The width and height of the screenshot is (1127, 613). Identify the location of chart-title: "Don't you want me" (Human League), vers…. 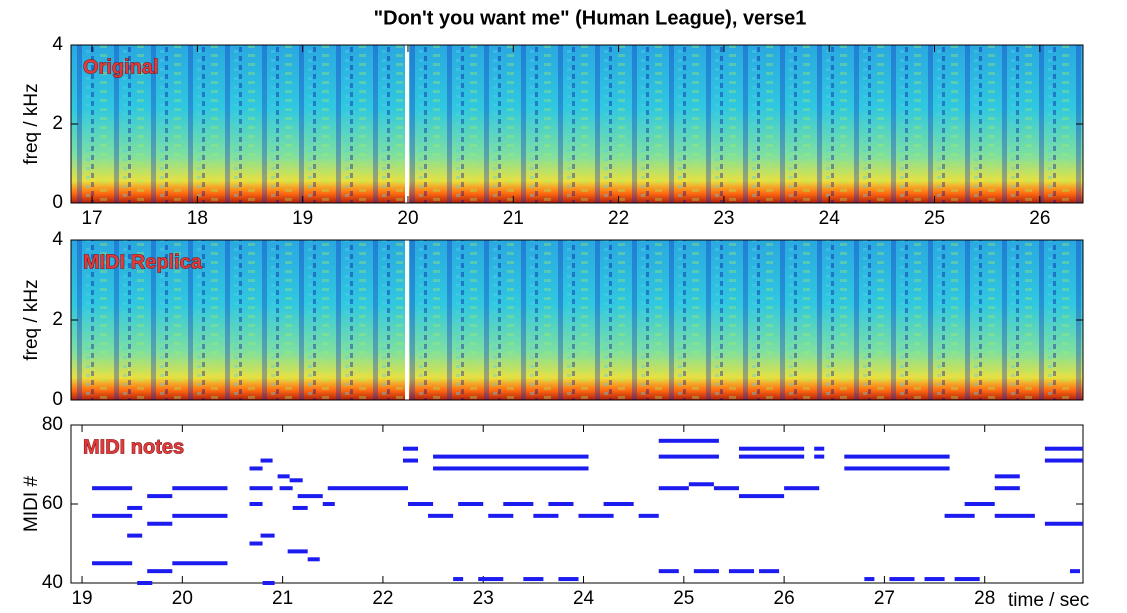
(590, 18).